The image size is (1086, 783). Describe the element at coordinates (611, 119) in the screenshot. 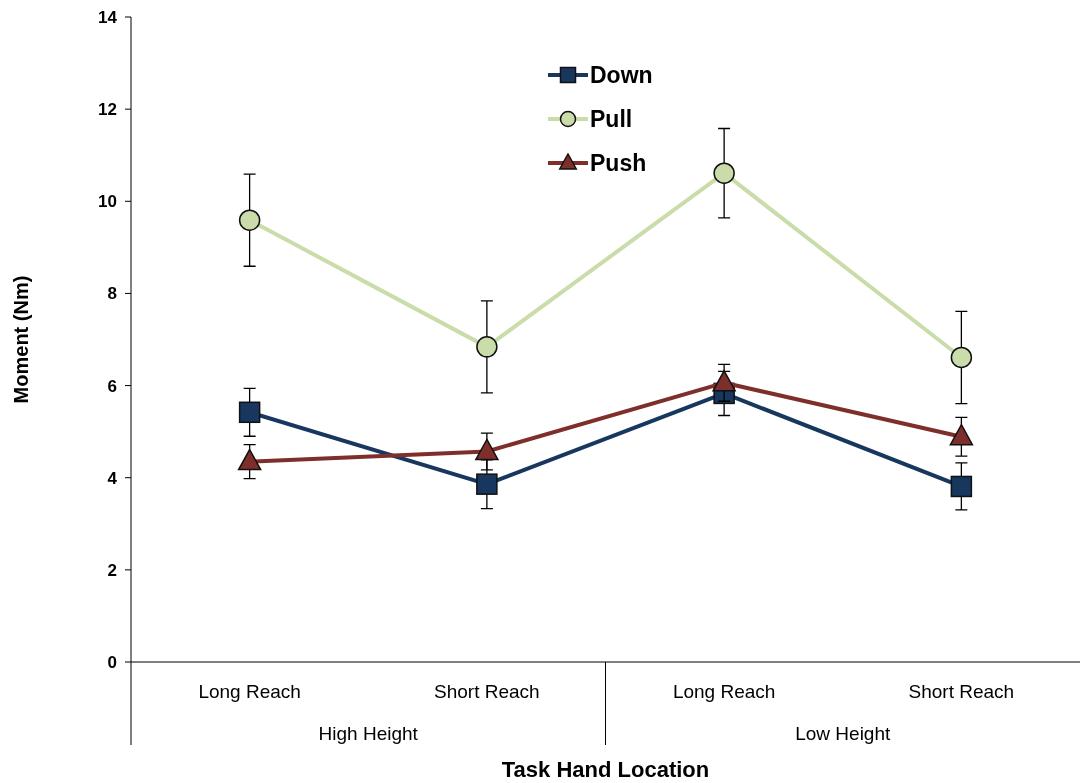

I see `legend-label: Pull` at that location.